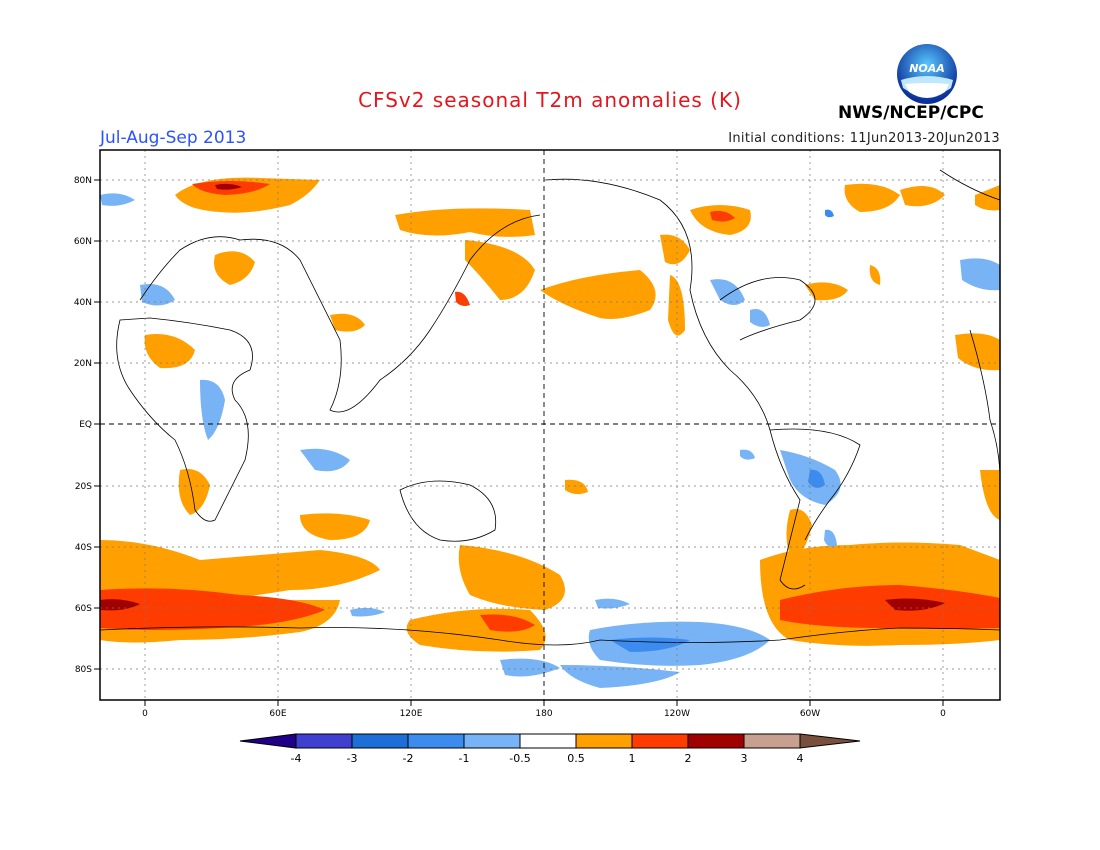 The height and width of the screenshot is (850, 1100). Describe the element at coordinates (744, 758) in the screenshot. I see `colorbar-label-p3: 3` at that location.